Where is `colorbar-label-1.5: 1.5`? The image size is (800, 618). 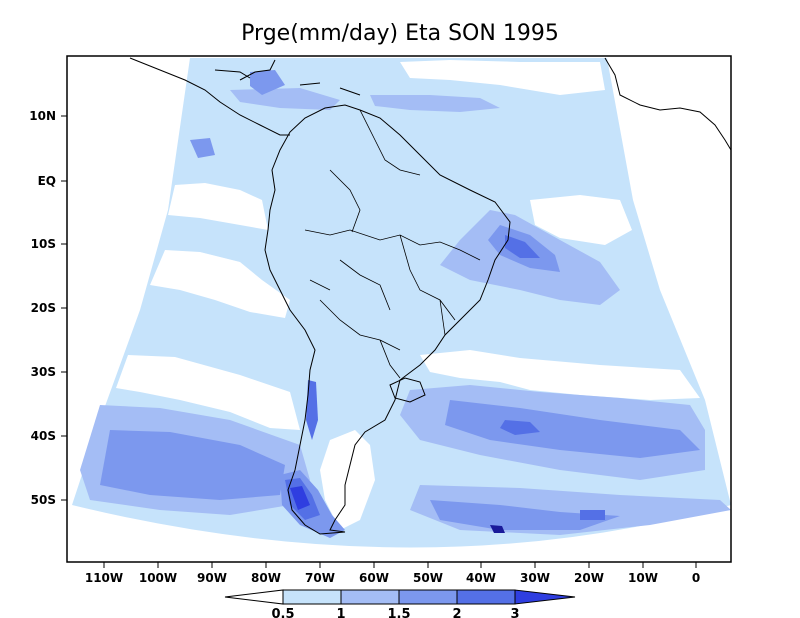 colorbar-label-1.5: 1.5 is located at coordinates (398, 612).